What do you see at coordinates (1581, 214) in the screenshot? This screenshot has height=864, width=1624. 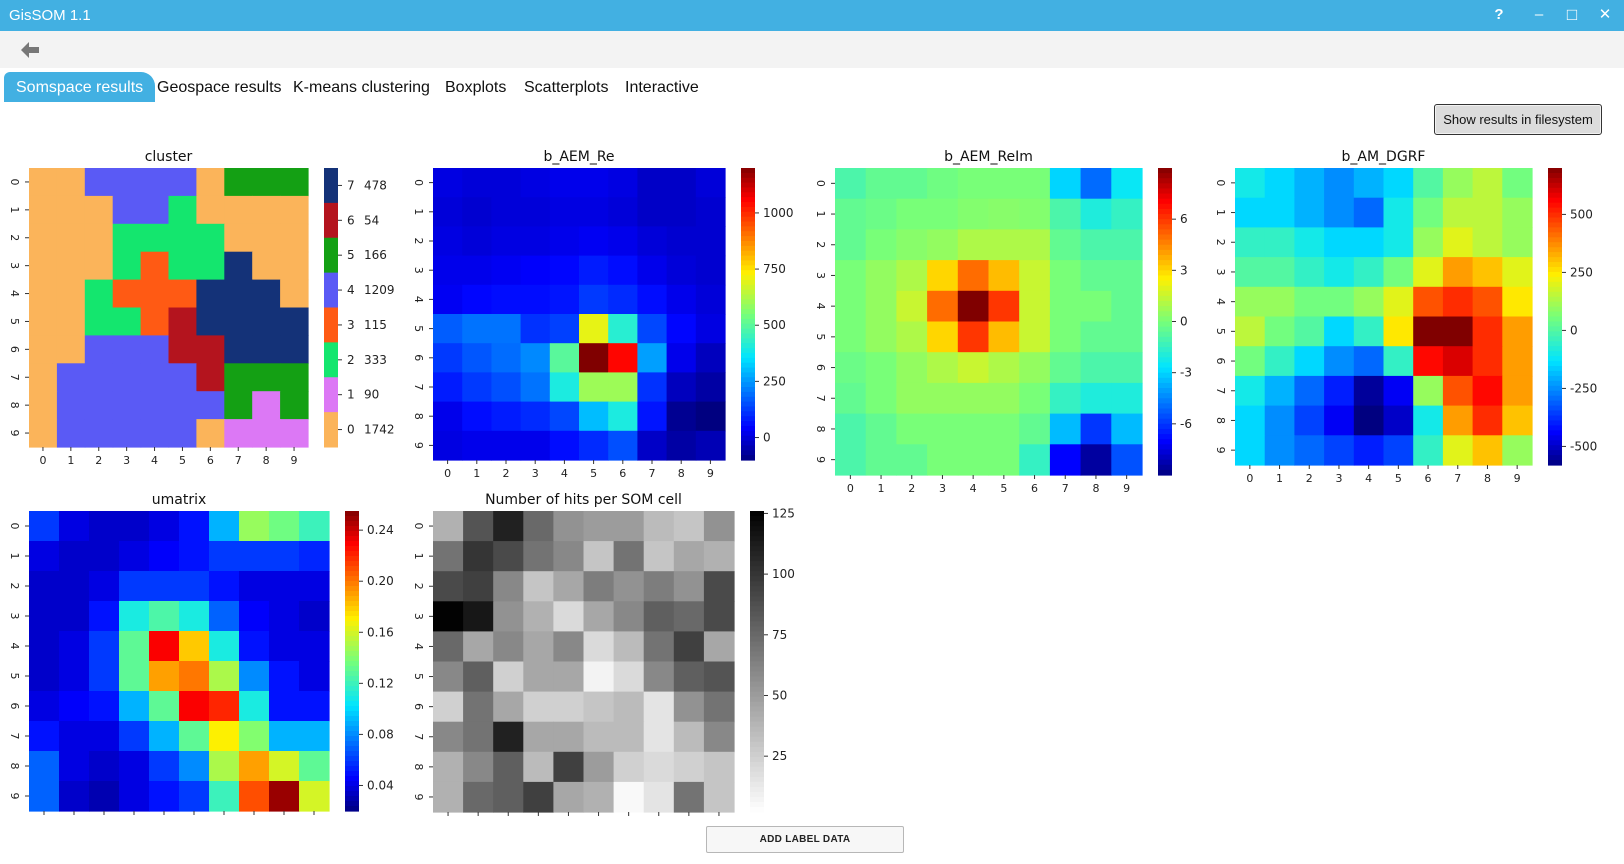 I see `colorbar-tick-label: 500` at bounding box center [1581, 214].